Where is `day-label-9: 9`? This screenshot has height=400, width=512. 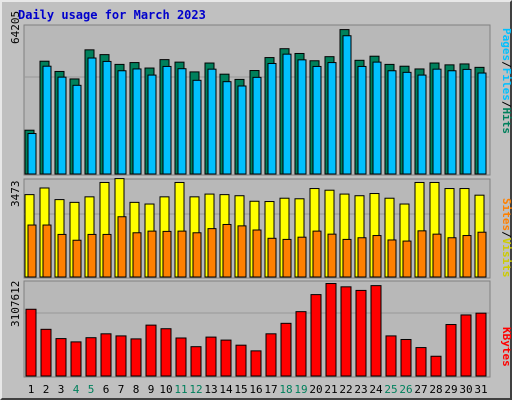 day-label-9: 9 is located at coordinates (151, 389).